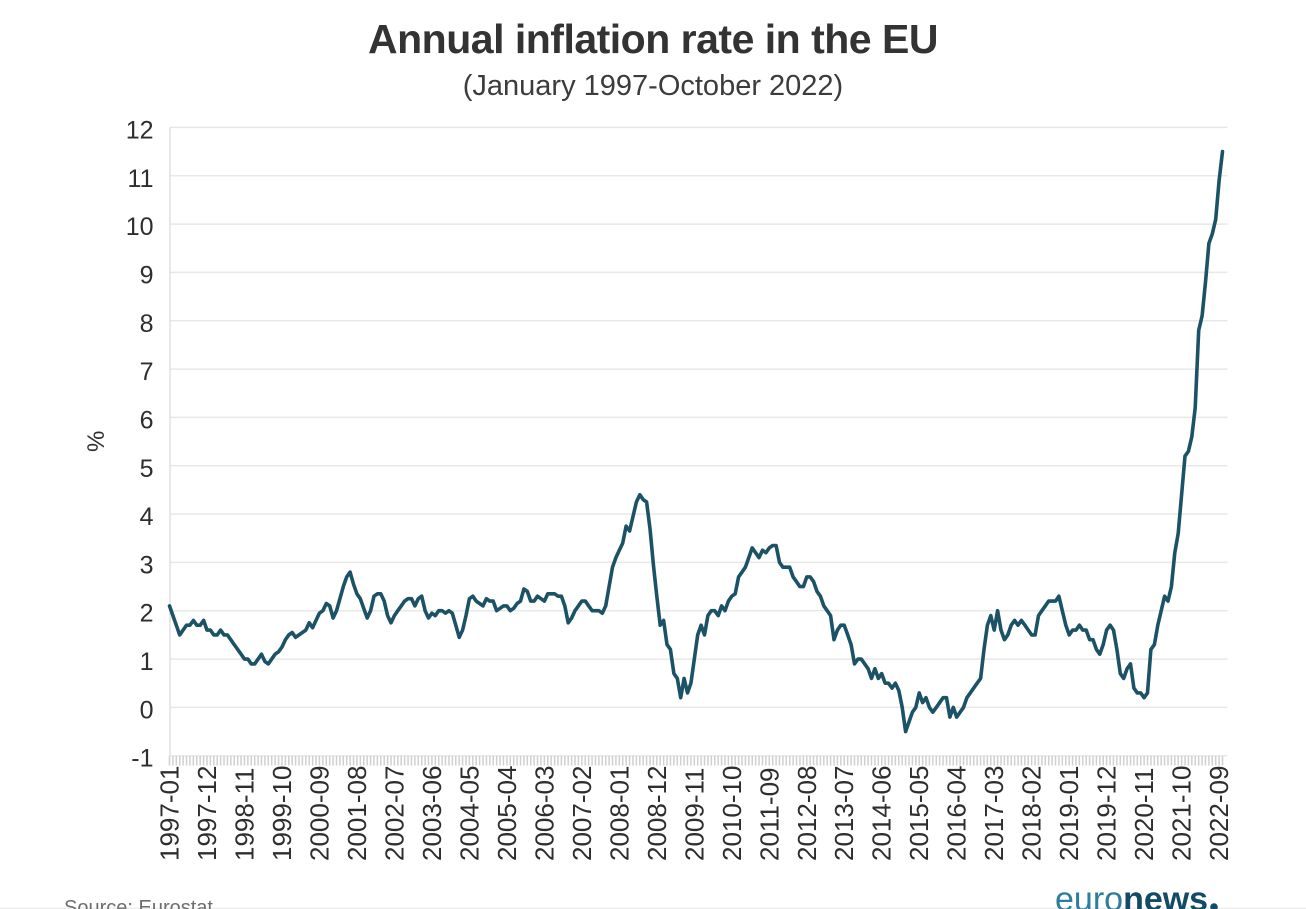 This screenshot has height=909, width=1306. What do you see at coordinates (170, 813) in the screenshot?
I see `svg-text: 1997-01` at bounding box center [170, 813].